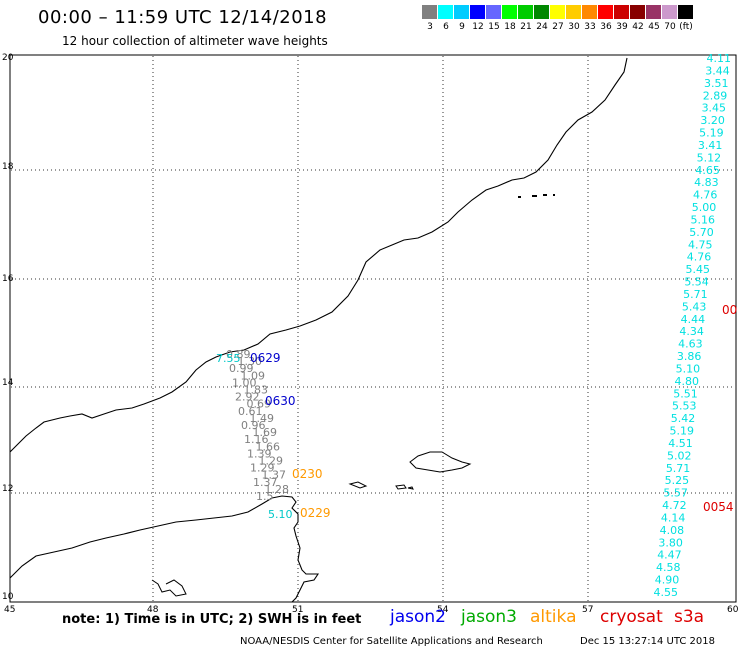  I want to click on scale-label: (ft), so click(686, 27).